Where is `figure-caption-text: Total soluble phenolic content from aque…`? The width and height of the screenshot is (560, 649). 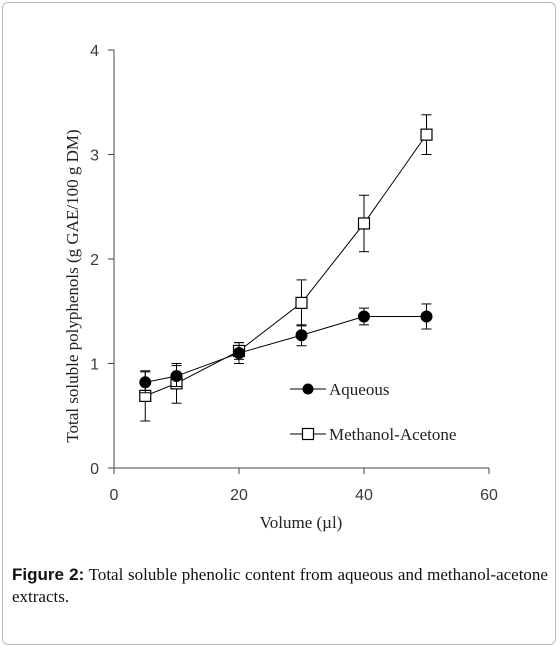 figure-caption-text: Total soluble phenolic content from aque… is located at coordinates (280, 585).